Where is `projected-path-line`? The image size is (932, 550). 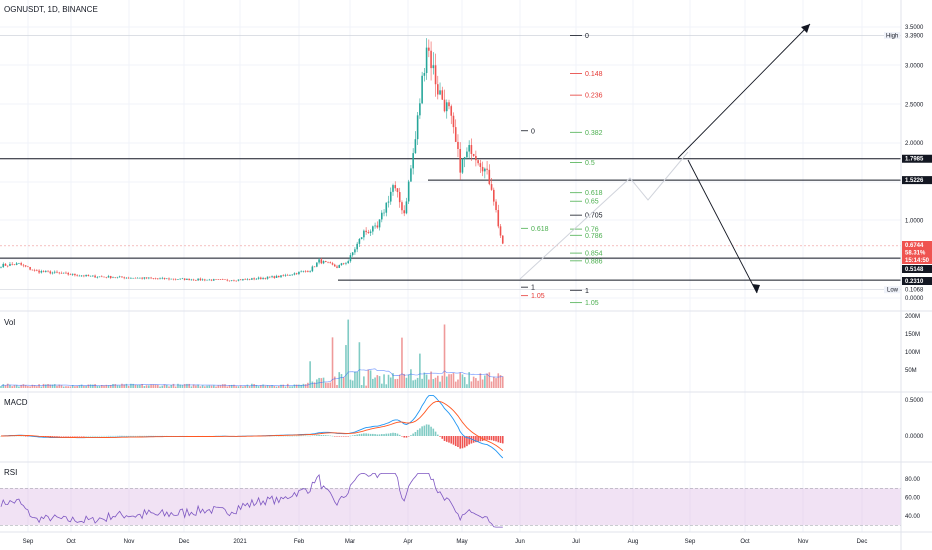
projected-path-line is located at coordinates (604, 215).